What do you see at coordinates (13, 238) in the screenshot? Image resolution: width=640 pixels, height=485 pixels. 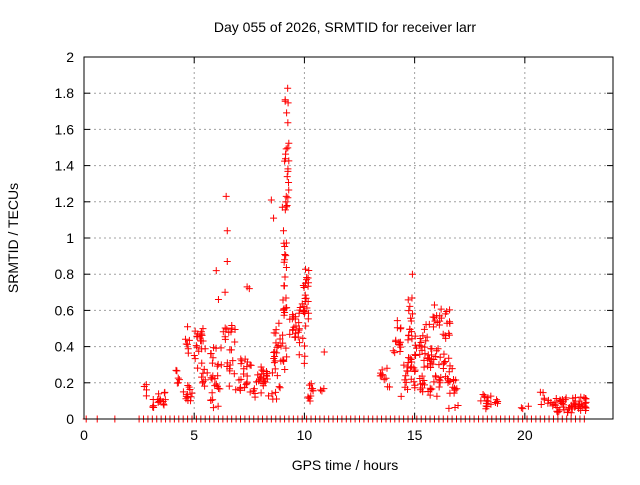 I see `y-axis-label: SRMTID / TECUs` at bounding box center [13, 238].